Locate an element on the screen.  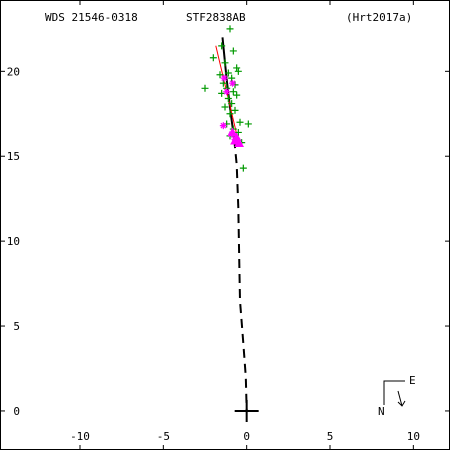
star-name-label: STF2838AB is located at coordinates (216, 17).